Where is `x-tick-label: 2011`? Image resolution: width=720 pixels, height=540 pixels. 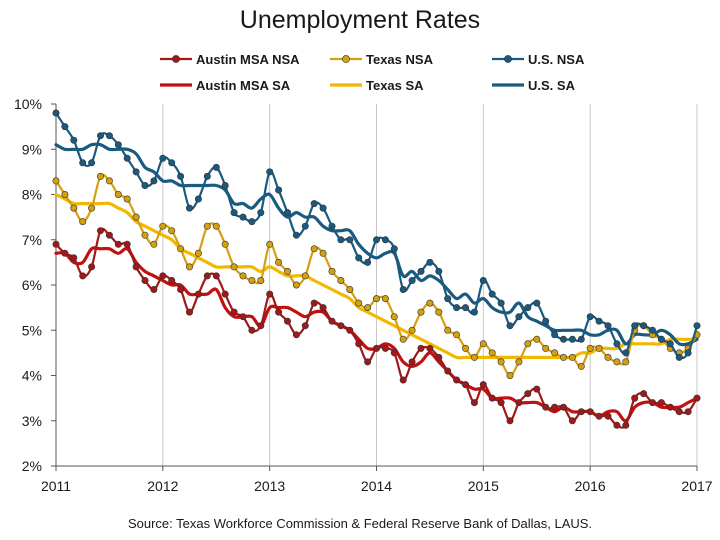
x-tick-label: 2011 is located at coordinates (56, 486).